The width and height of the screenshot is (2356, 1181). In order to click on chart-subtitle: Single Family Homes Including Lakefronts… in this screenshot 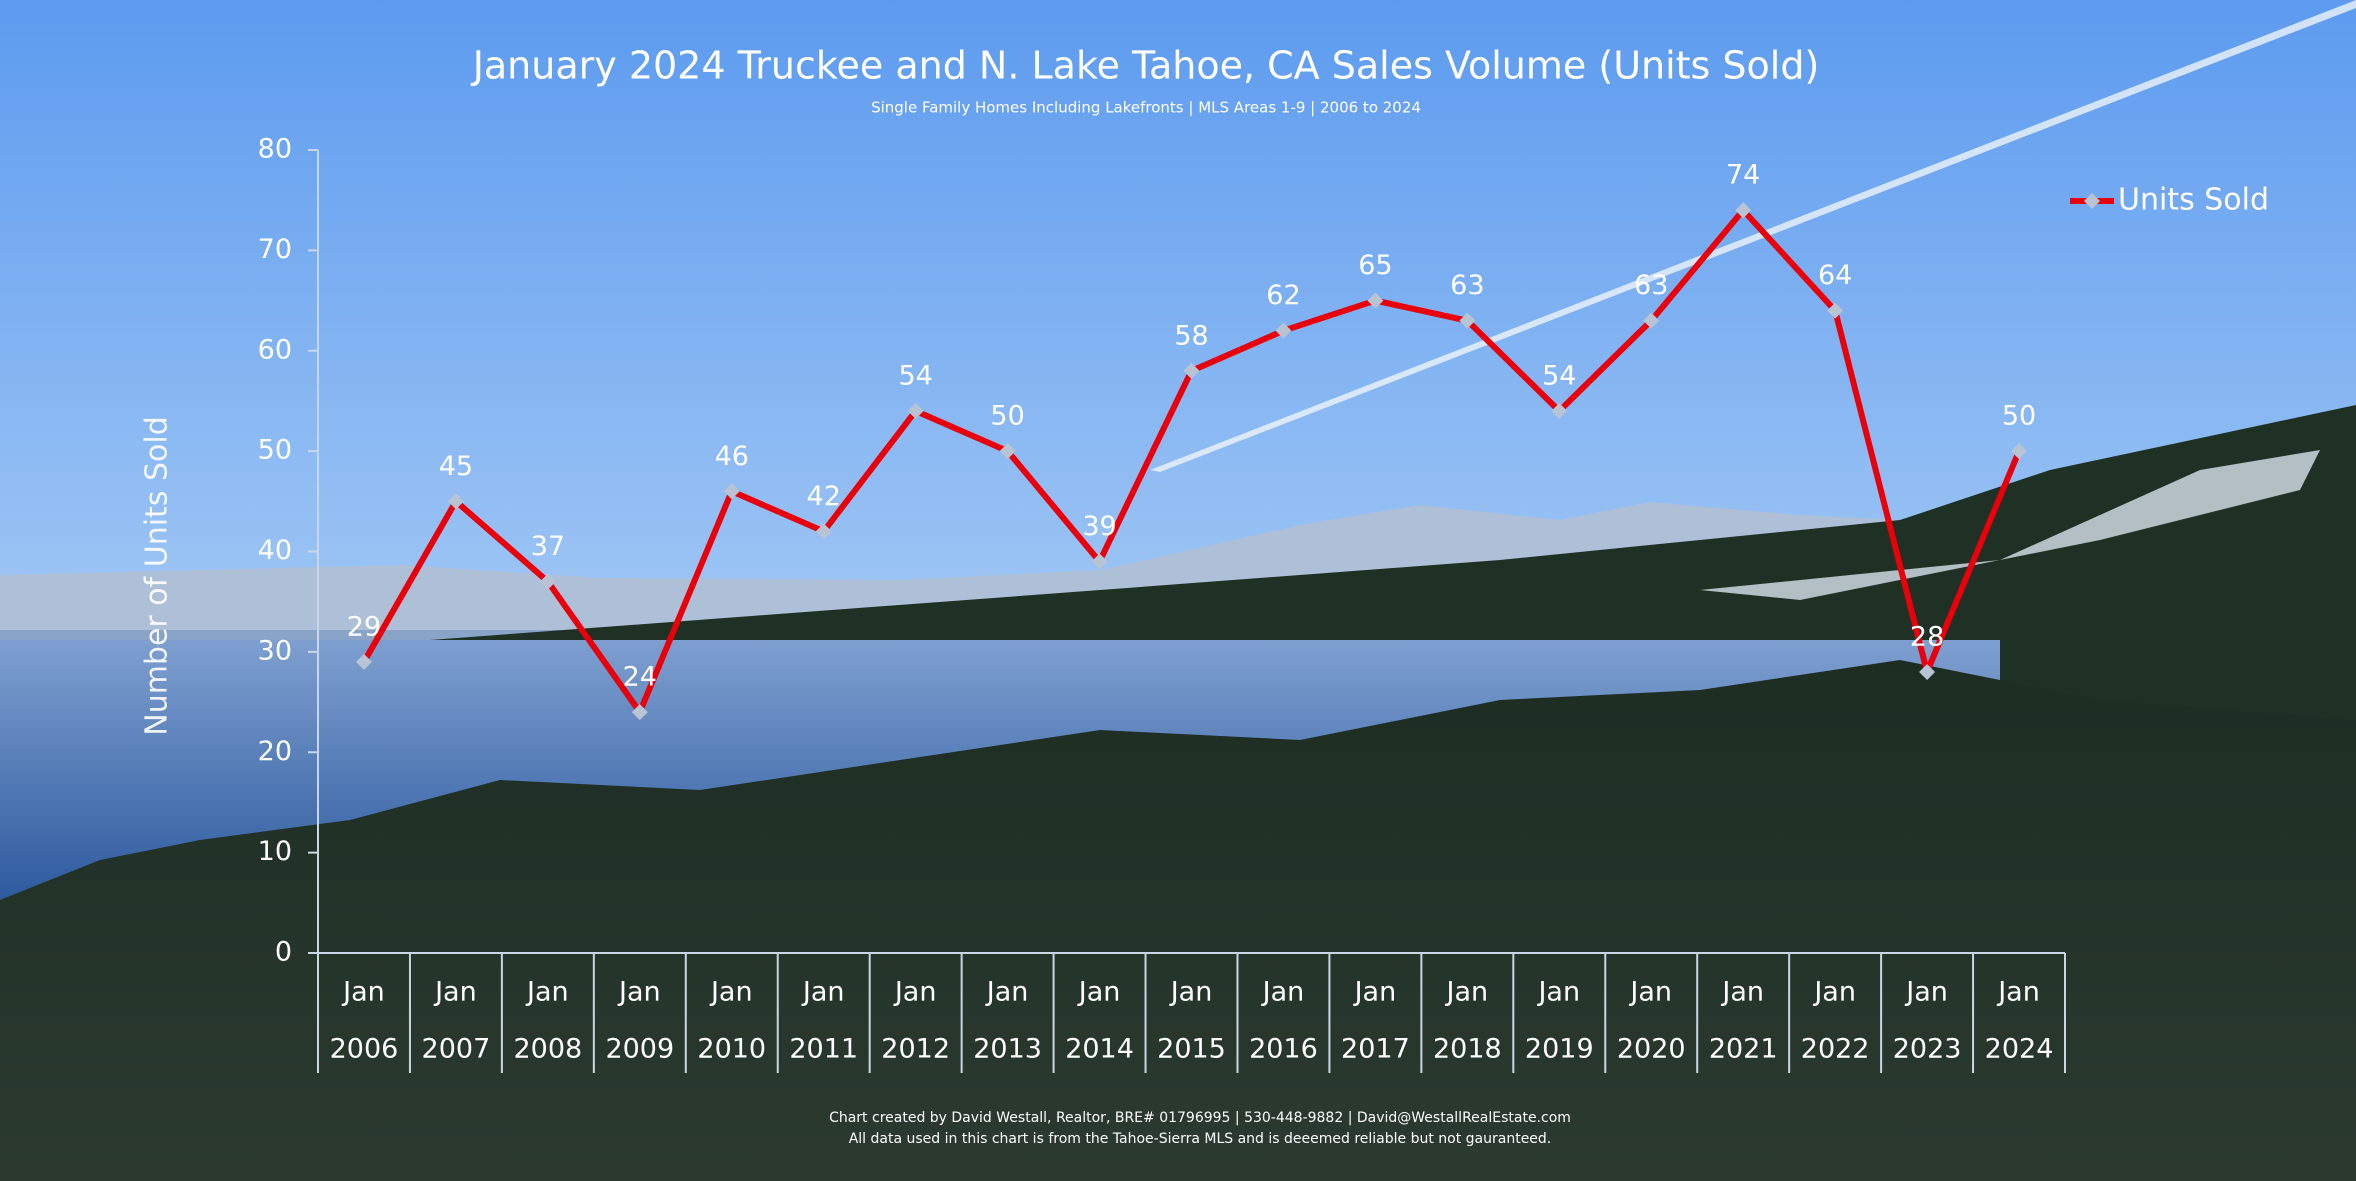, I will do `click(1146, 108)`.